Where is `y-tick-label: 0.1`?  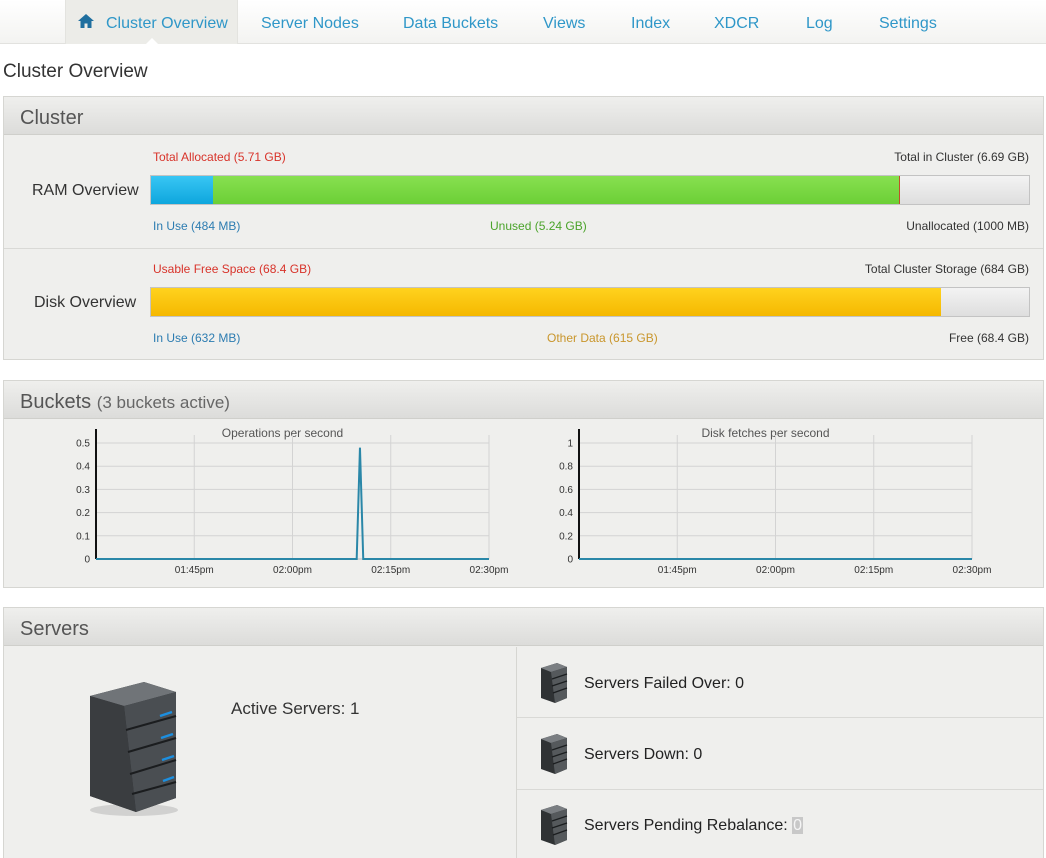 y-tick-label: 0.1 is located at coordinates (83, 536).